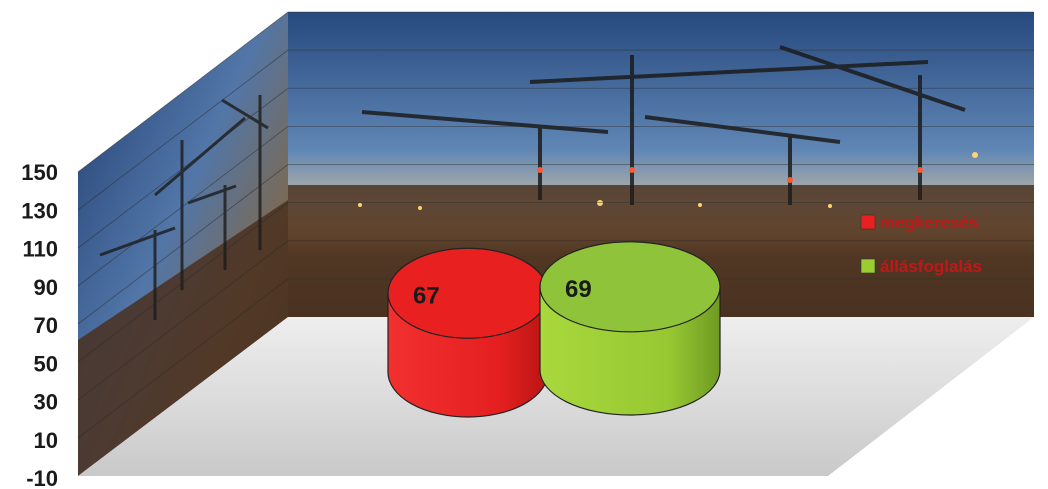  What do you see at coordinates (46, 440) in the screenshot?
I see `y-tick-label: 10` at bounding box center [46, 440].